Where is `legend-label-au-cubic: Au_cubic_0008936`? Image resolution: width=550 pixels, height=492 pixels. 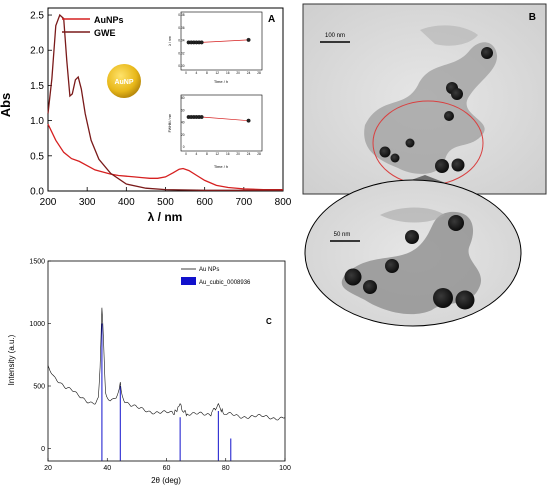 legend-label-au-cubic: Au_cubic_0008936 is located at coordinates (225, 283).